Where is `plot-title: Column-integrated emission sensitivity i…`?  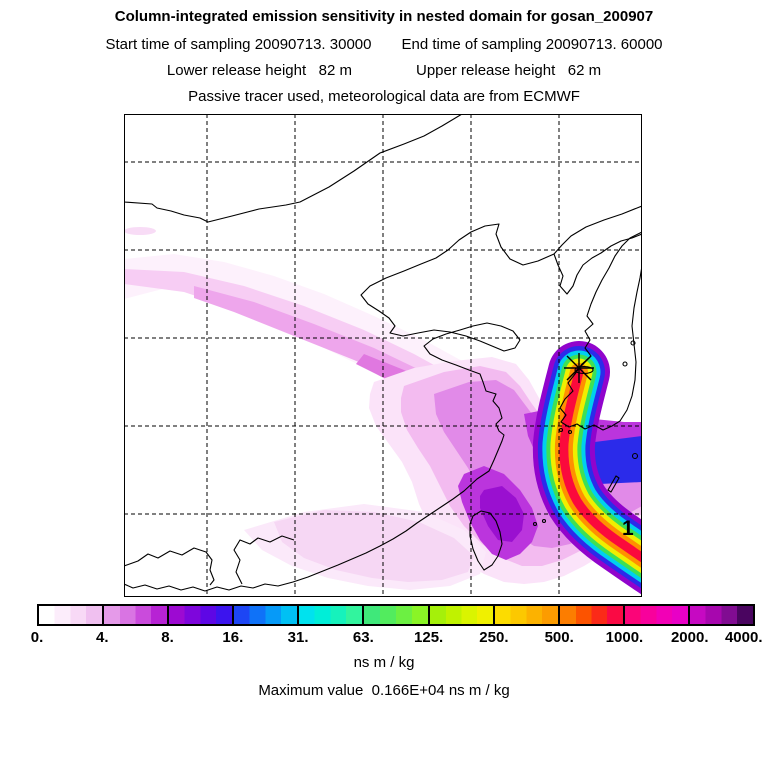 plot-title: Column-integrated emission sensitivity i… is located at coordinates (384, 16).